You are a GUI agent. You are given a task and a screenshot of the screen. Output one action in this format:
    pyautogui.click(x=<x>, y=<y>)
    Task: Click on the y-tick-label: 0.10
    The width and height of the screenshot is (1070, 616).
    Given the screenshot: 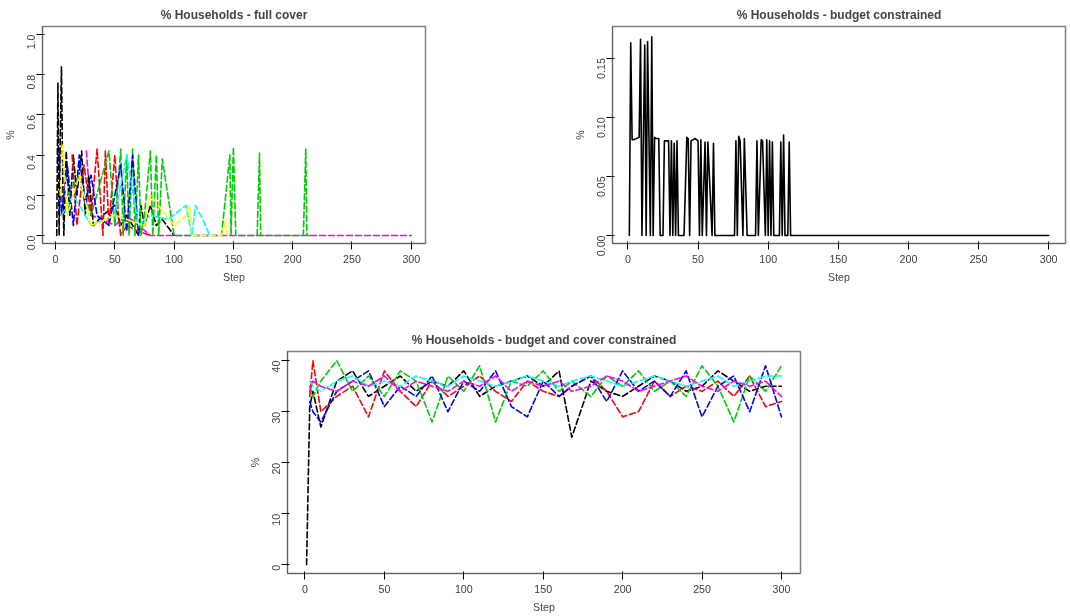 What is the action you would take?
    pyautogui.click(x=601, y=128)
    